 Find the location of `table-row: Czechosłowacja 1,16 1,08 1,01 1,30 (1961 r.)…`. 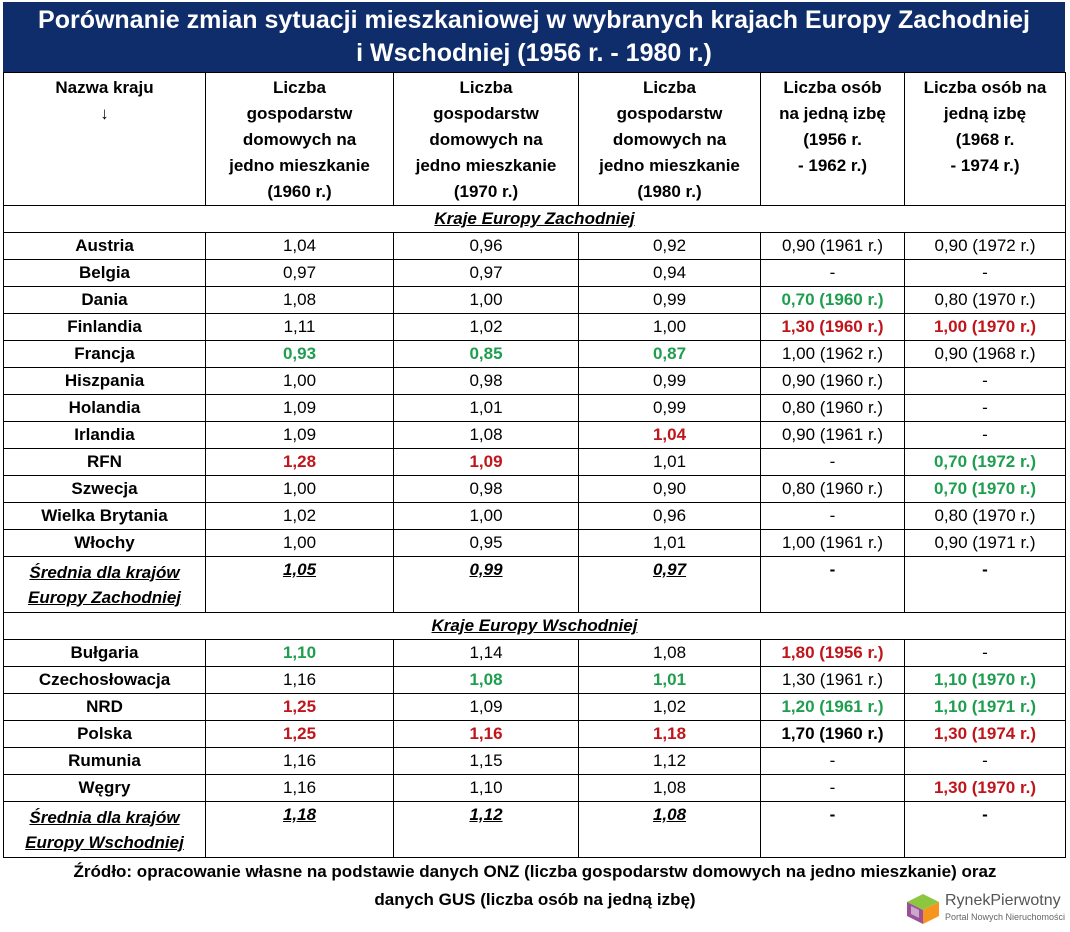

table-row: Czechosłowacja 1,16 1,08 1,01 1,30 (1961 r.)… is located at coordinates (534, 680).